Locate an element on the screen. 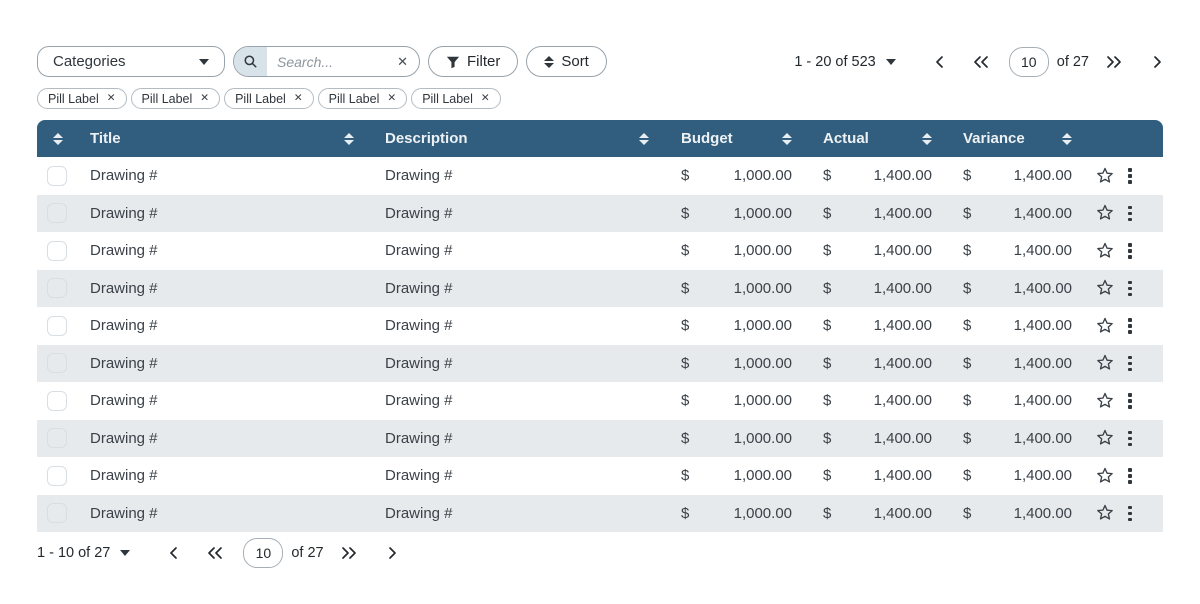 The height and width of the screenshot is (604, 1200). budget-amount: 1,000.00 is located at coordinates (762, 438).